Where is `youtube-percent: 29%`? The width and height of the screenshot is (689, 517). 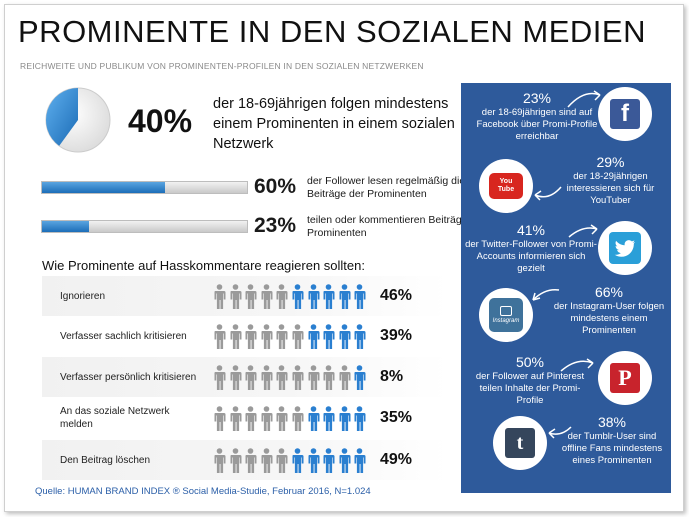
youtube-percent: 29% is located at coordinates (610, 162).